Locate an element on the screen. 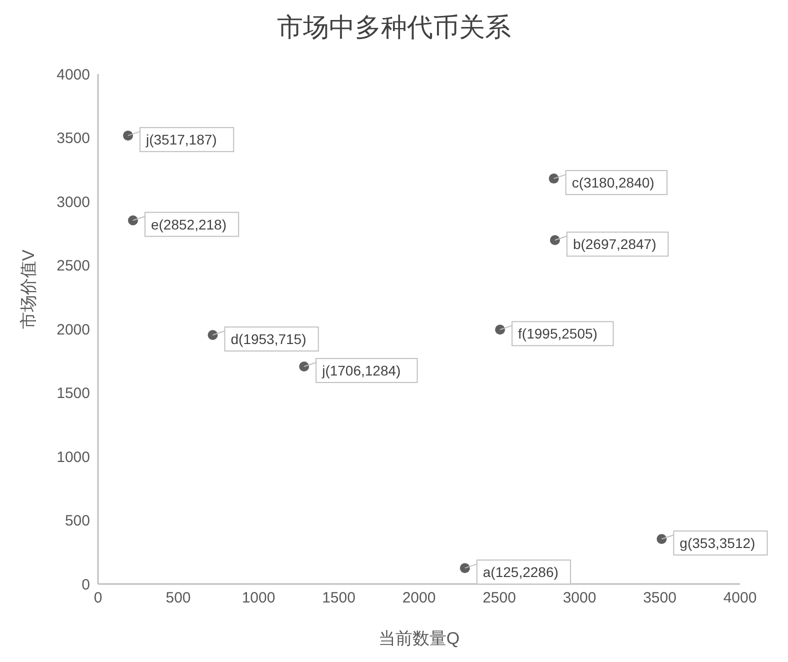 Image resolution: width=788 pixels, height=662 pixels. y-tick-label: 500 is located at coordinates (77, 521).